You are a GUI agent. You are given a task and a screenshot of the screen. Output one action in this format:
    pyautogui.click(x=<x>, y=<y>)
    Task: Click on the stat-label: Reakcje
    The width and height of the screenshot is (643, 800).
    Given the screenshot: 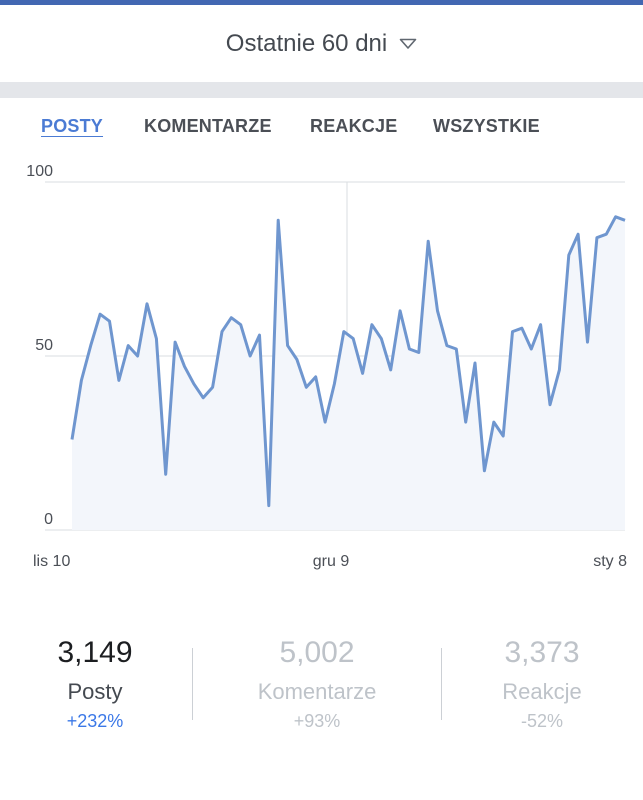 What is the action you would take?
    pyautogui.click(x=542, y=691)
    